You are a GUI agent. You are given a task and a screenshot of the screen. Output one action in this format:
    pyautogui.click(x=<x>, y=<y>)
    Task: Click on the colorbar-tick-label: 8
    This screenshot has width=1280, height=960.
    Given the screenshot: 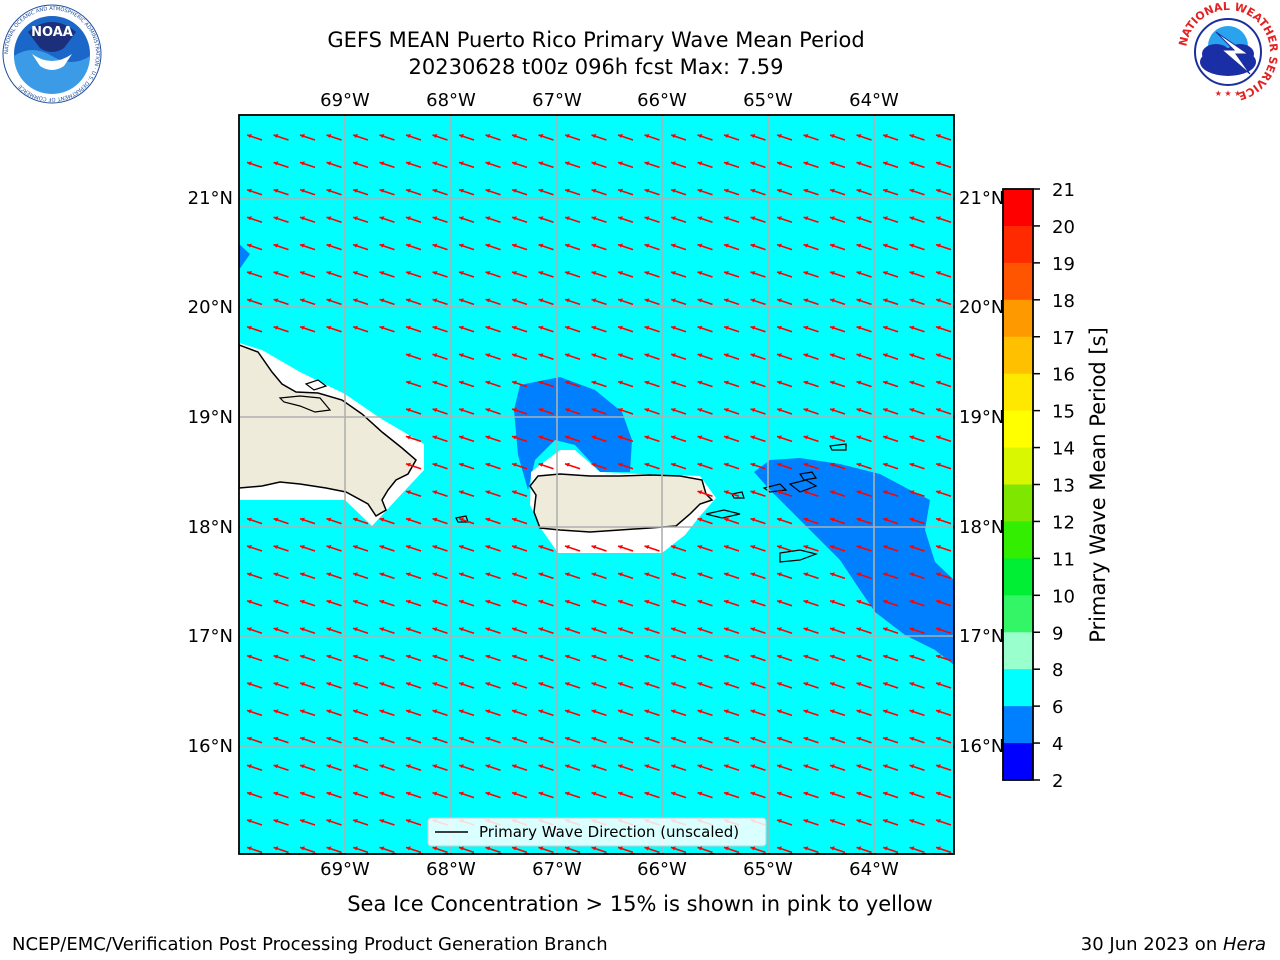 What is the action you would take?
    pyautogui.click(x=1057, y=670)
    